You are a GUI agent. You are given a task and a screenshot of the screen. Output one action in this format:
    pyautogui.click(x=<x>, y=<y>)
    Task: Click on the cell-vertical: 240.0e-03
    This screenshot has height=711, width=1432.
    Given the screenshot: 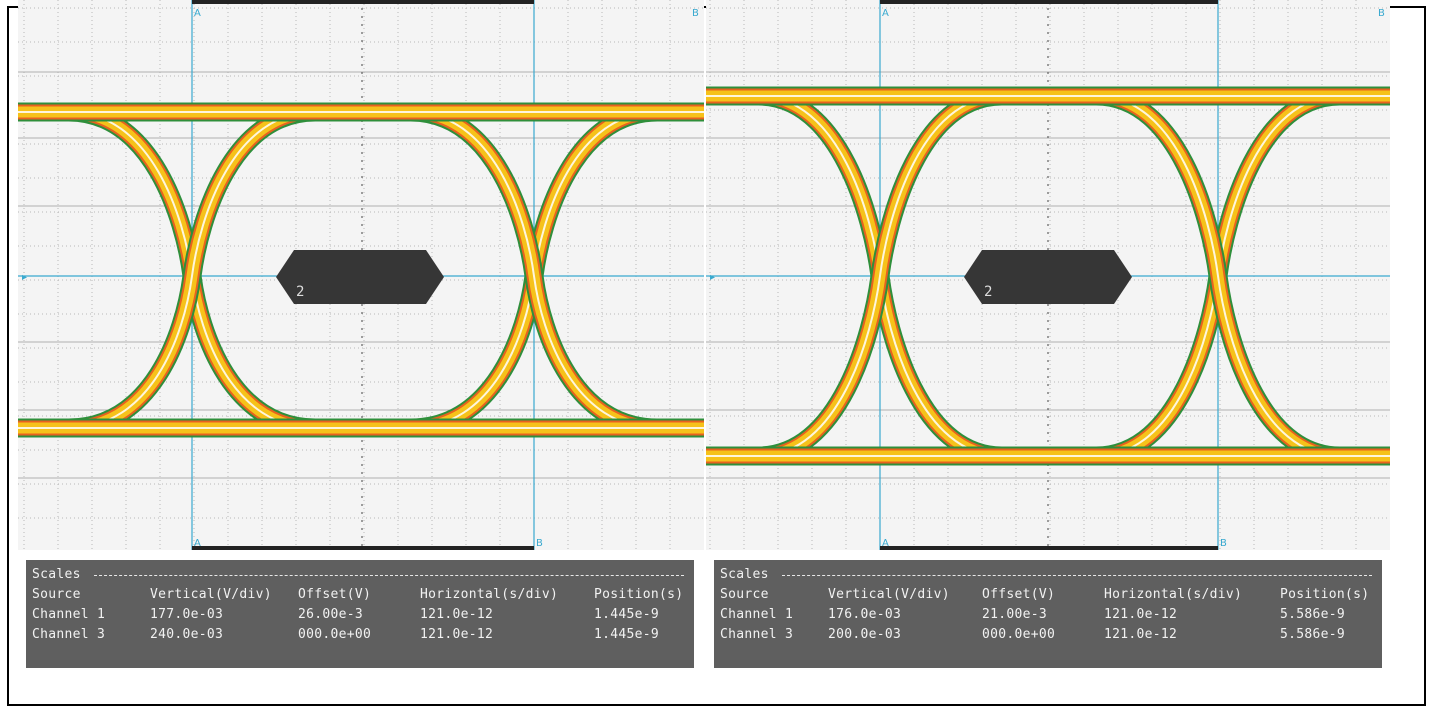 What is the action you would take?
    pyautogui.click(x=187, y=634)
    